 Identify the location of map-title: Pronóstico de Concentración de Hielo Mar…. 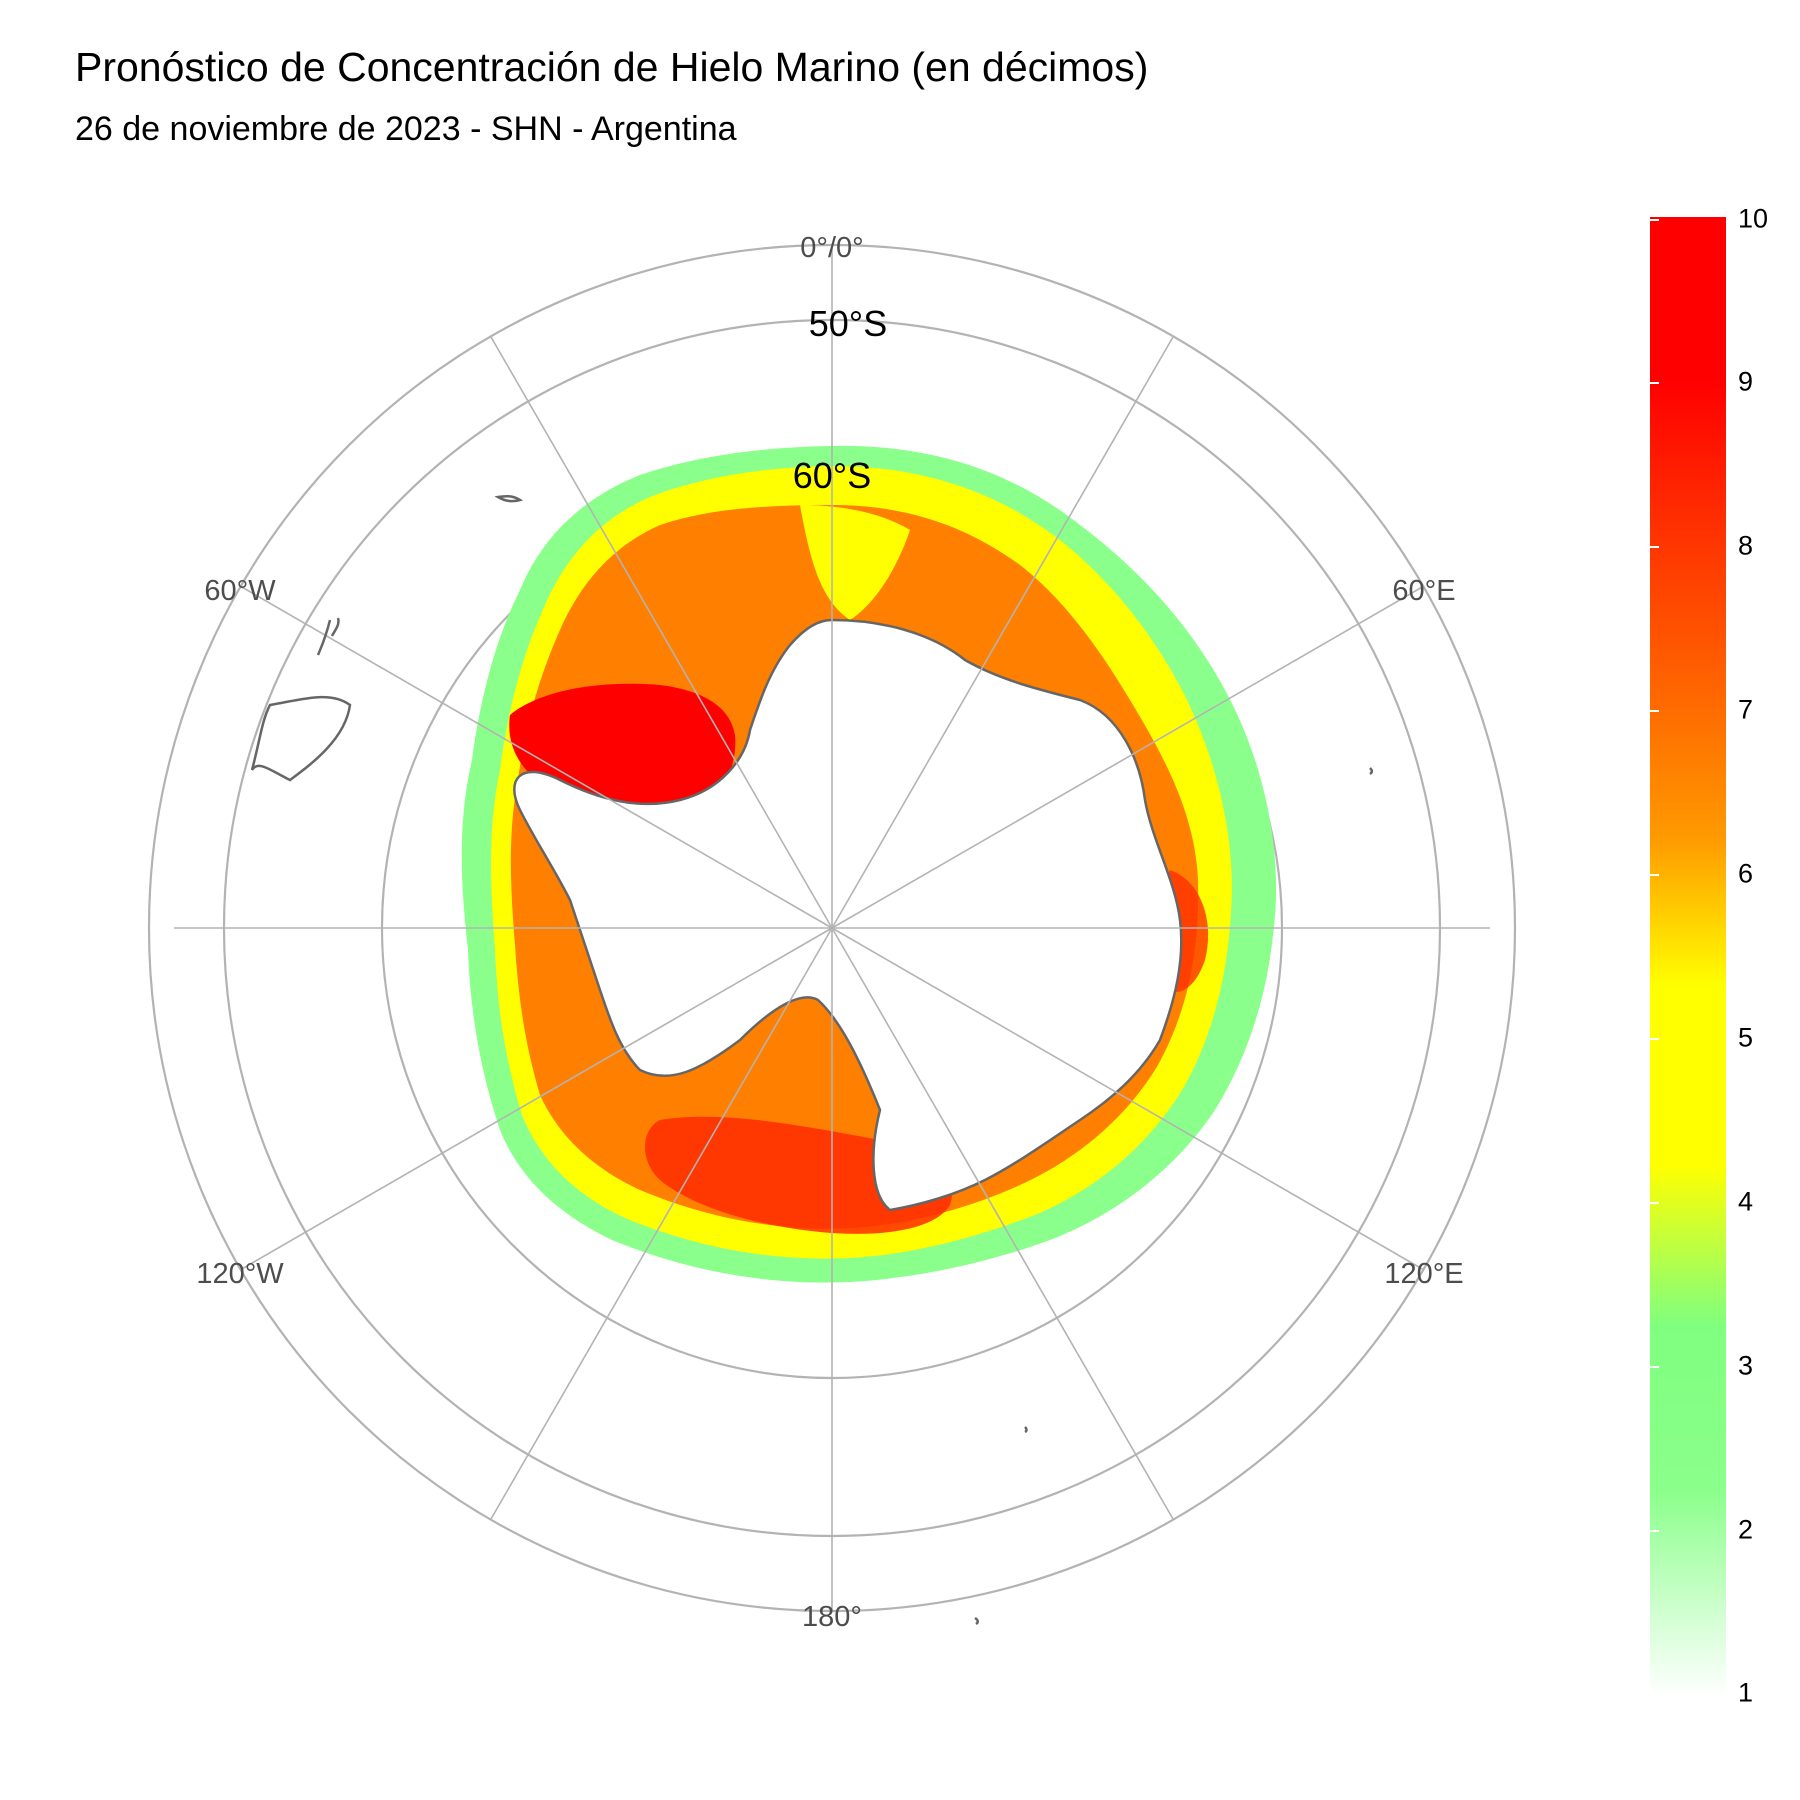
(612, 67).